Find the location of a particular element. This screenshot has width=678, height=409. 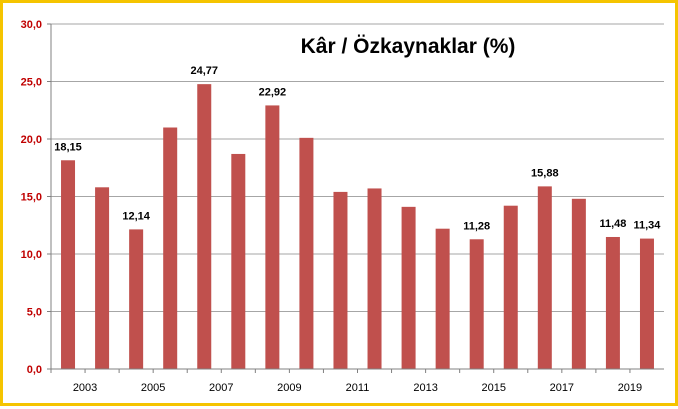

x-tick-label: 2017 is located at coordinates (562, 388).